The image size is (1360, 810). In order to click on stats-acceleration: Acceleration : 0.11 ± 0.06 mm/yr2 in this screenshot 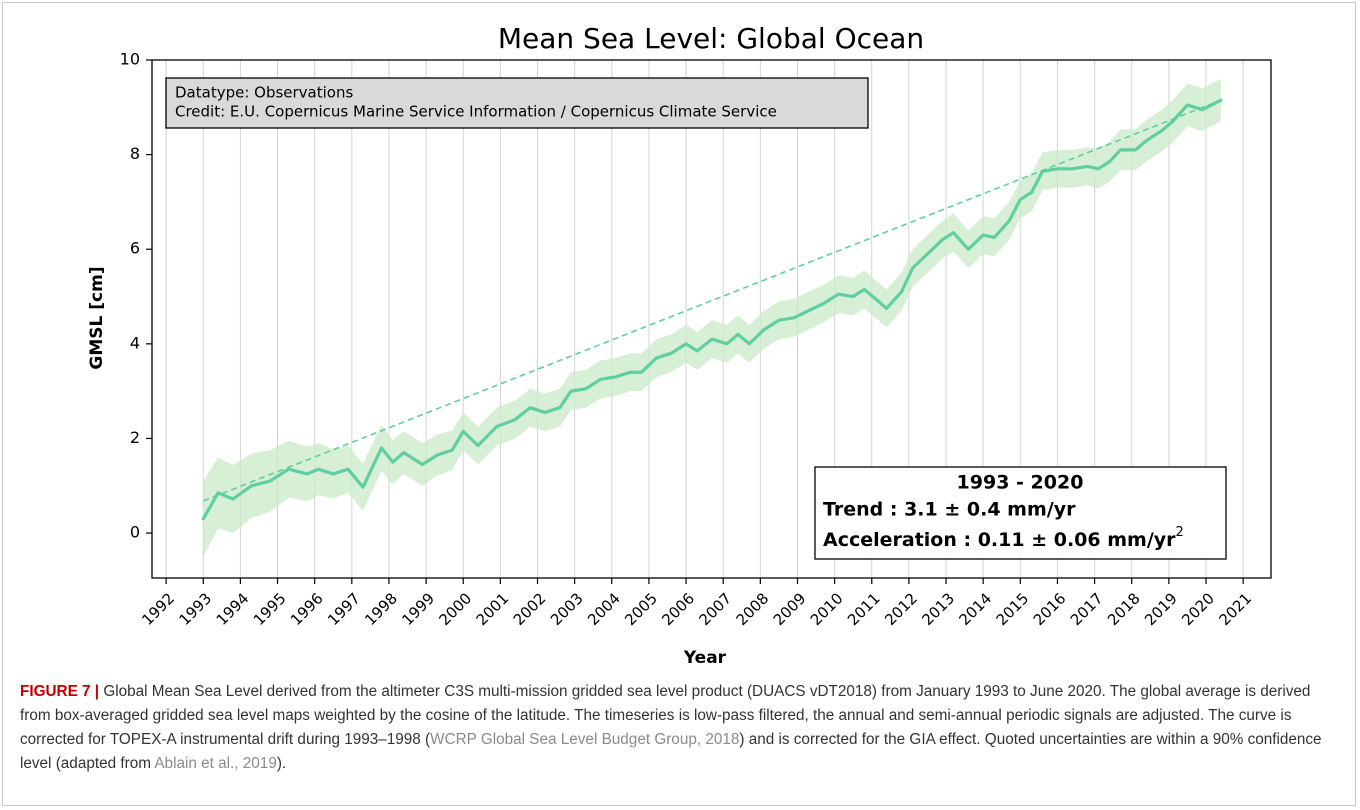, I will do `click(1003, 538)`.